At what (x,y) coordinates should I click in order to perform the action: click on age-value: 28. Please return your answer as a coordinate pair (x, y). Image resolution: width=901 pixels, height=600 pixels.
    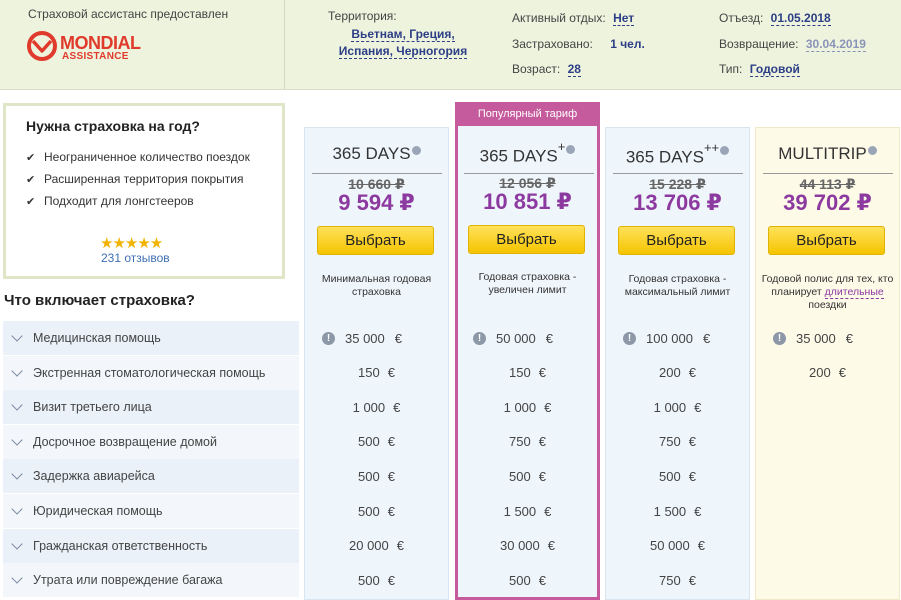
    Looking at the image, I should click on (574, 69).